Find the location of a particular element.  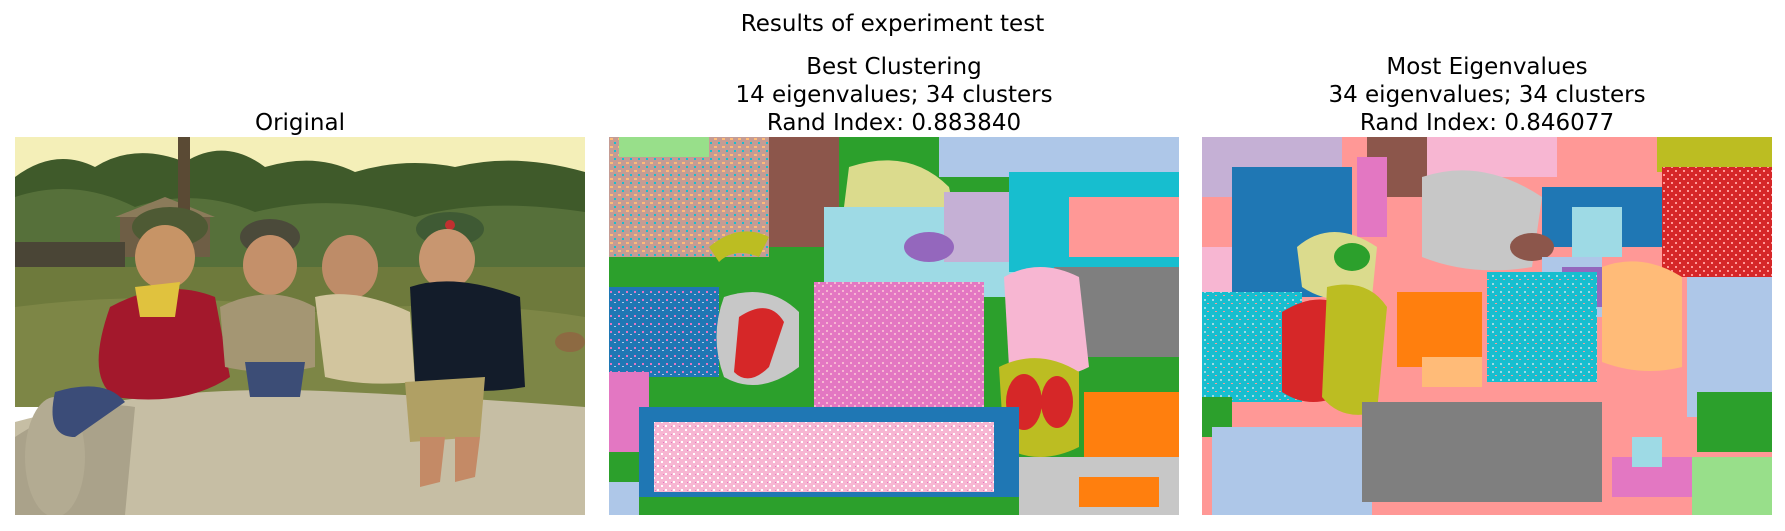

panel-title-line: 34 eigenvalues; 34 clusters is located at coordinates (1487, 95).